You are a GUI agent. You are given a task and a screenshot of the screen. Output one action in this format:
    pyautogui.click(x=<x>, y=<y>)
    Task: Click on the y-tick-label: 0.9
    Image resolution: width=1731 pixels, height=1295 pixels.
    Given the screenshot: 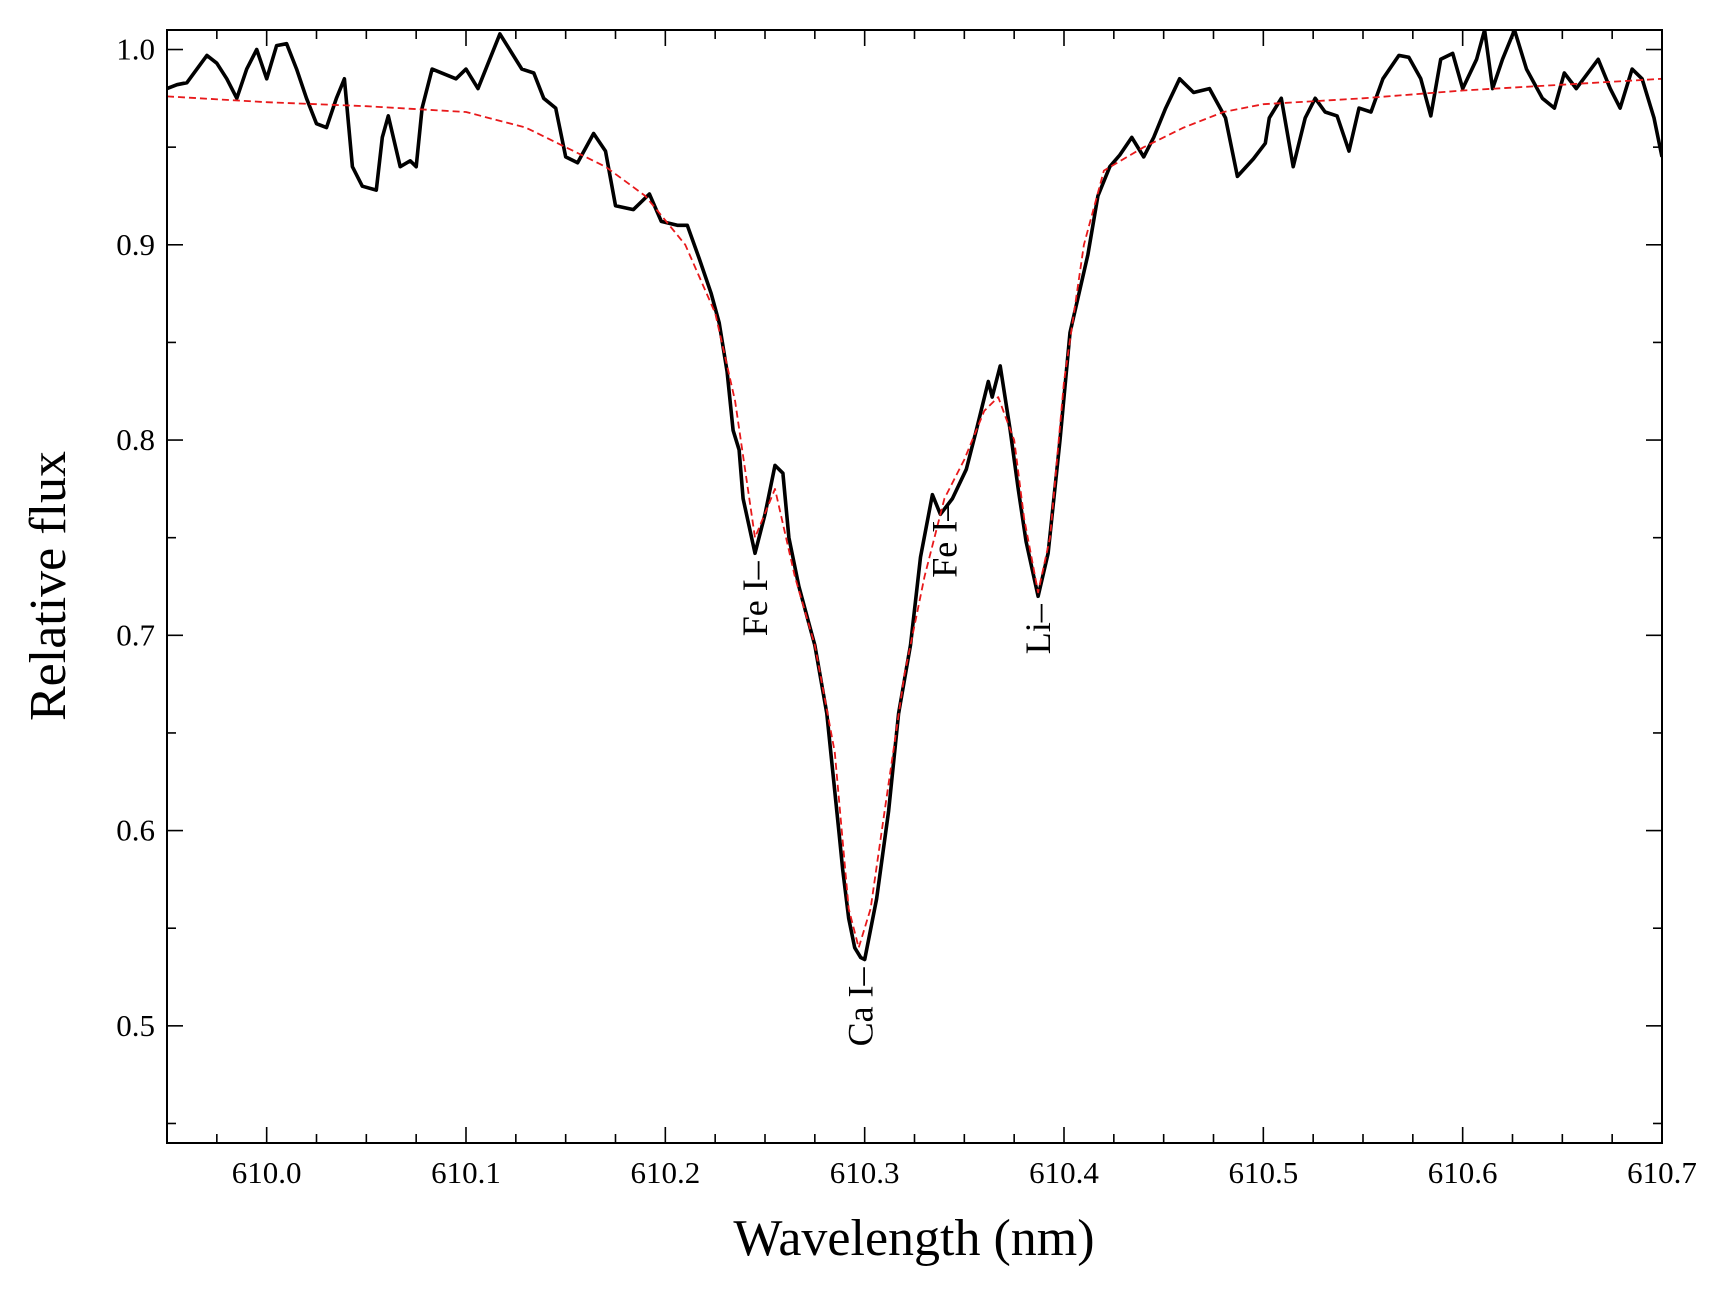 What is the action you would take?
    pyautogui.click(x=135, y=244)
    